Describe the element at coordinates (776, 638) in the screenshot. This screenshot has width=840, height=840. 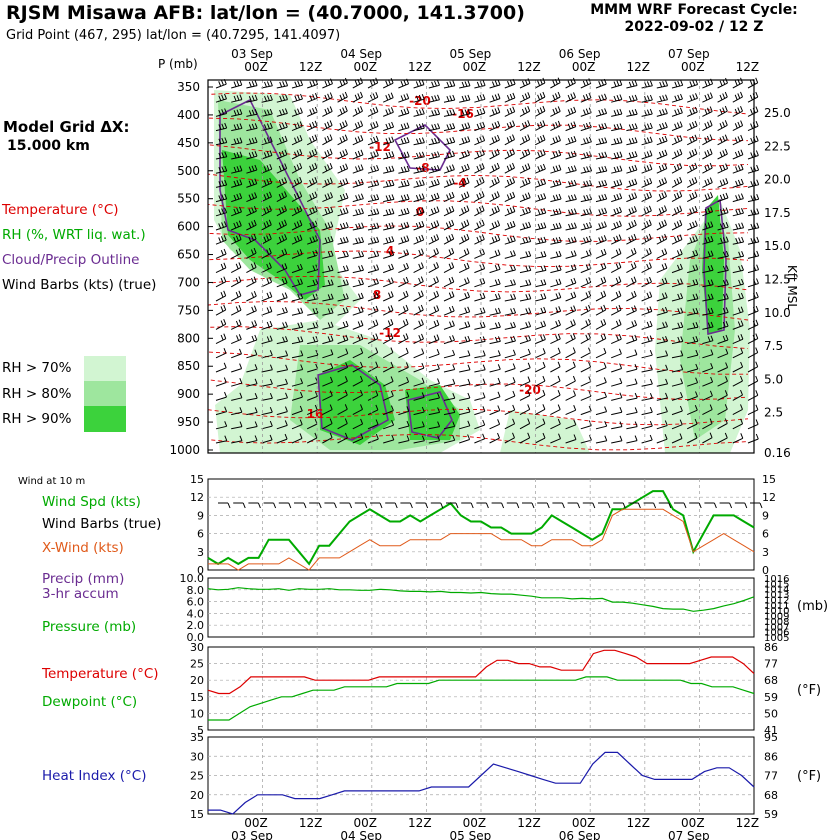
I see `precip-pressure-y2-tick: 1005` at that location.